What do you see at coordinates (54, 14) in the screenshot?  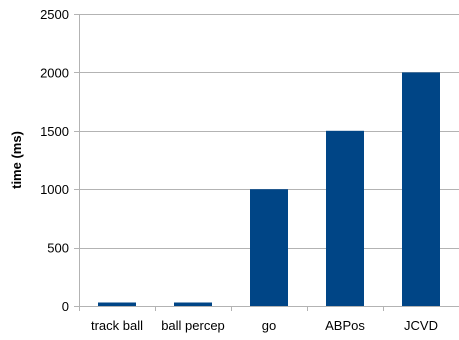 I see `y-tick-label: 2500` at bounding box center [54, 14].